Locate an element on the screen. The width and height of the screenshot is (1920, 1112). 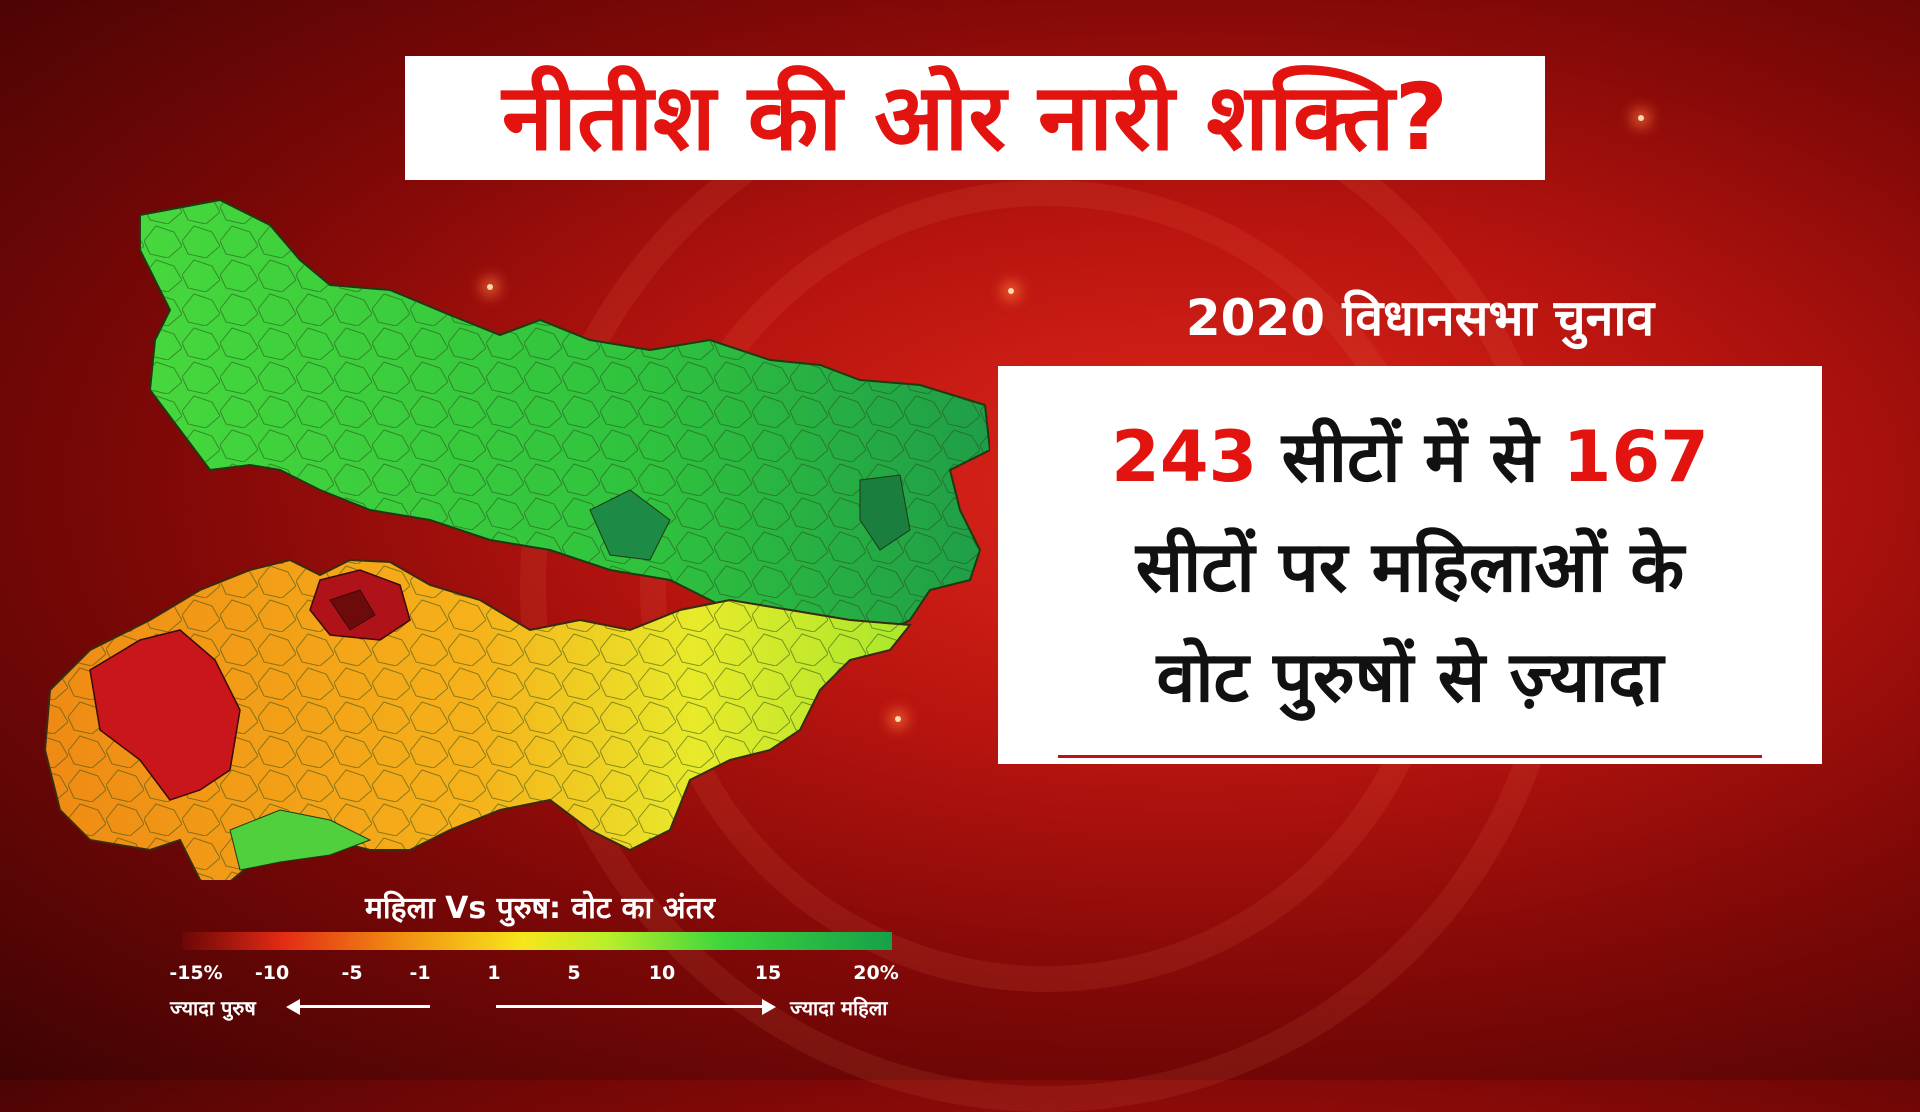
legend-color-scale is located at coordinates (537, 941).